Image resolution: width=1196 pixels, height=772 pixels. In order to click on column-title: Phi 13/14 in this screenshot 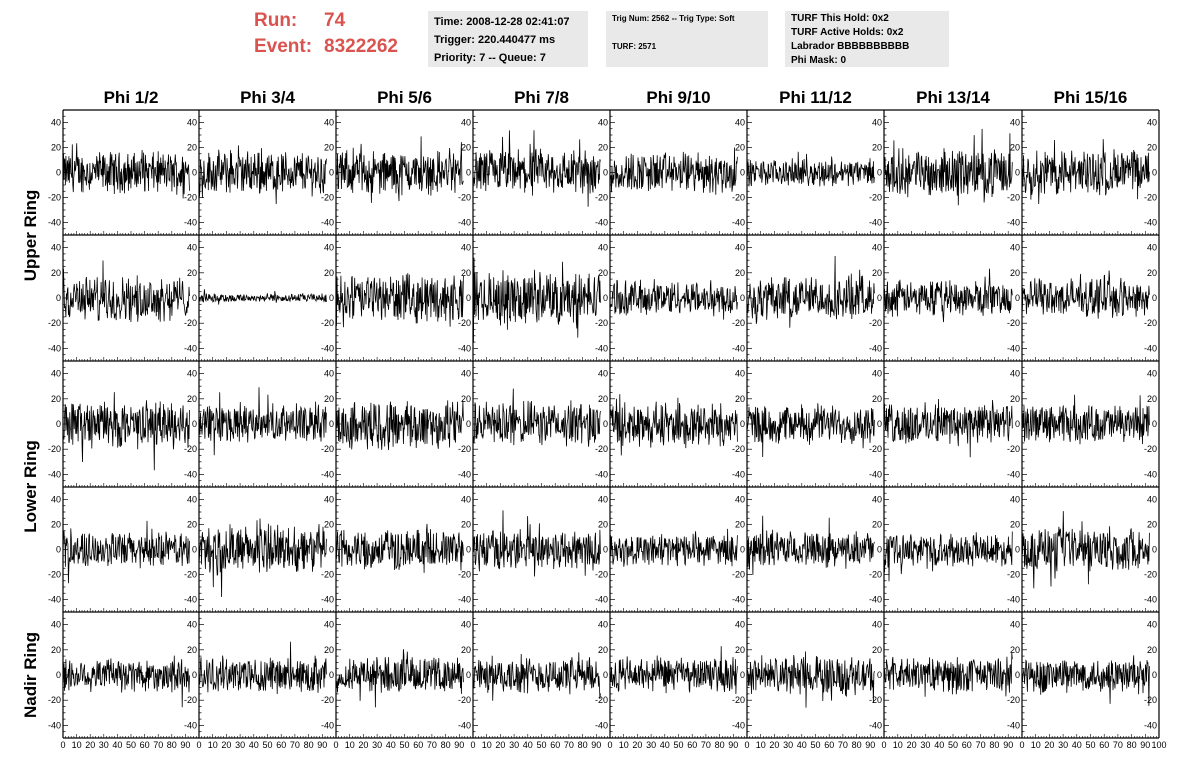, I will do `click(953, 97)`.